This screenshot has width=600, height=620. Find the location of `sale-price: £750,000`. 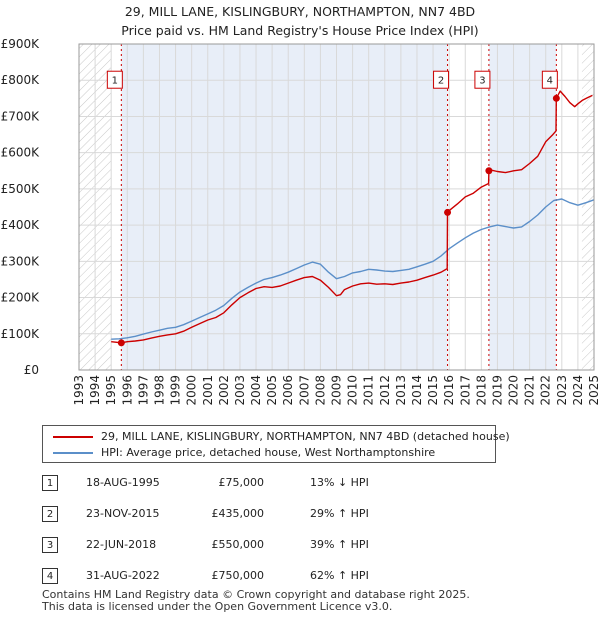

sale-price: £750,000 is located at coordinates (238, 575).